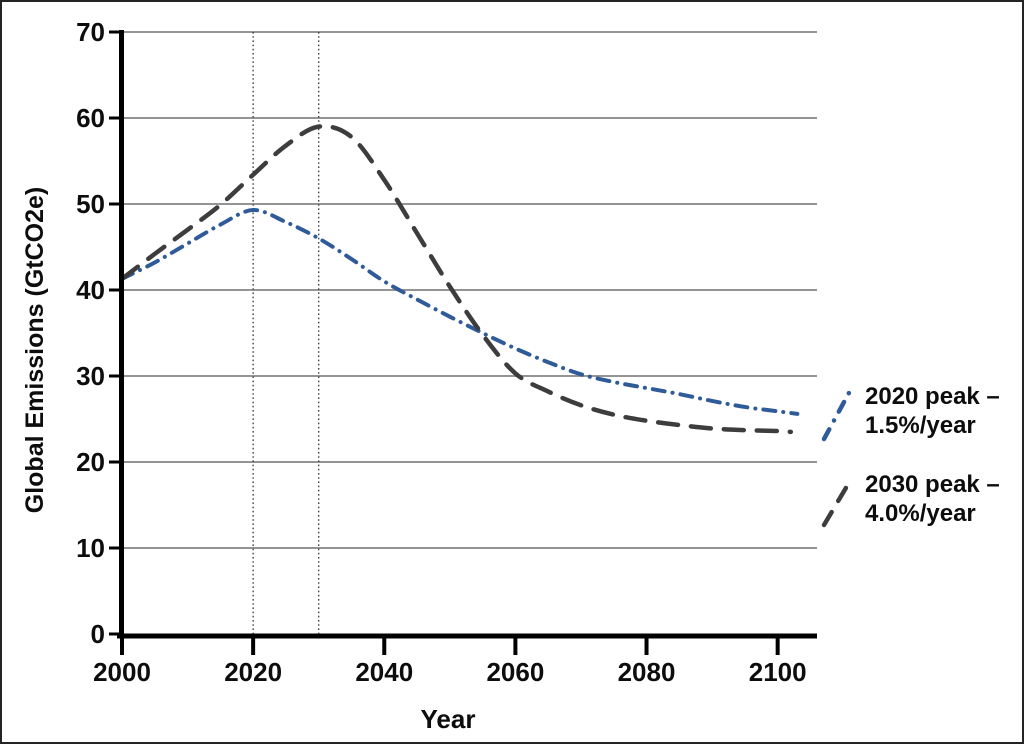 The image size is (1024, 744). What do you see at coordinates (837, 415) in the screenshot?
I see `dash-dot-line-icon` at bounding box center [837, 415].